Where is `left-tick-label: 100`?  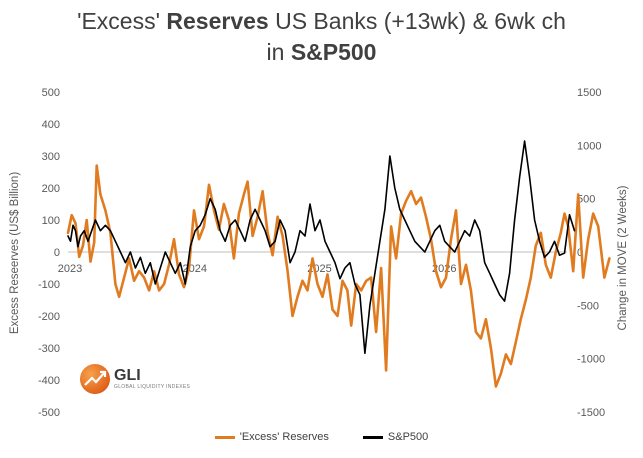
left-tick-label: 100 is located at coordinates (51, 221).